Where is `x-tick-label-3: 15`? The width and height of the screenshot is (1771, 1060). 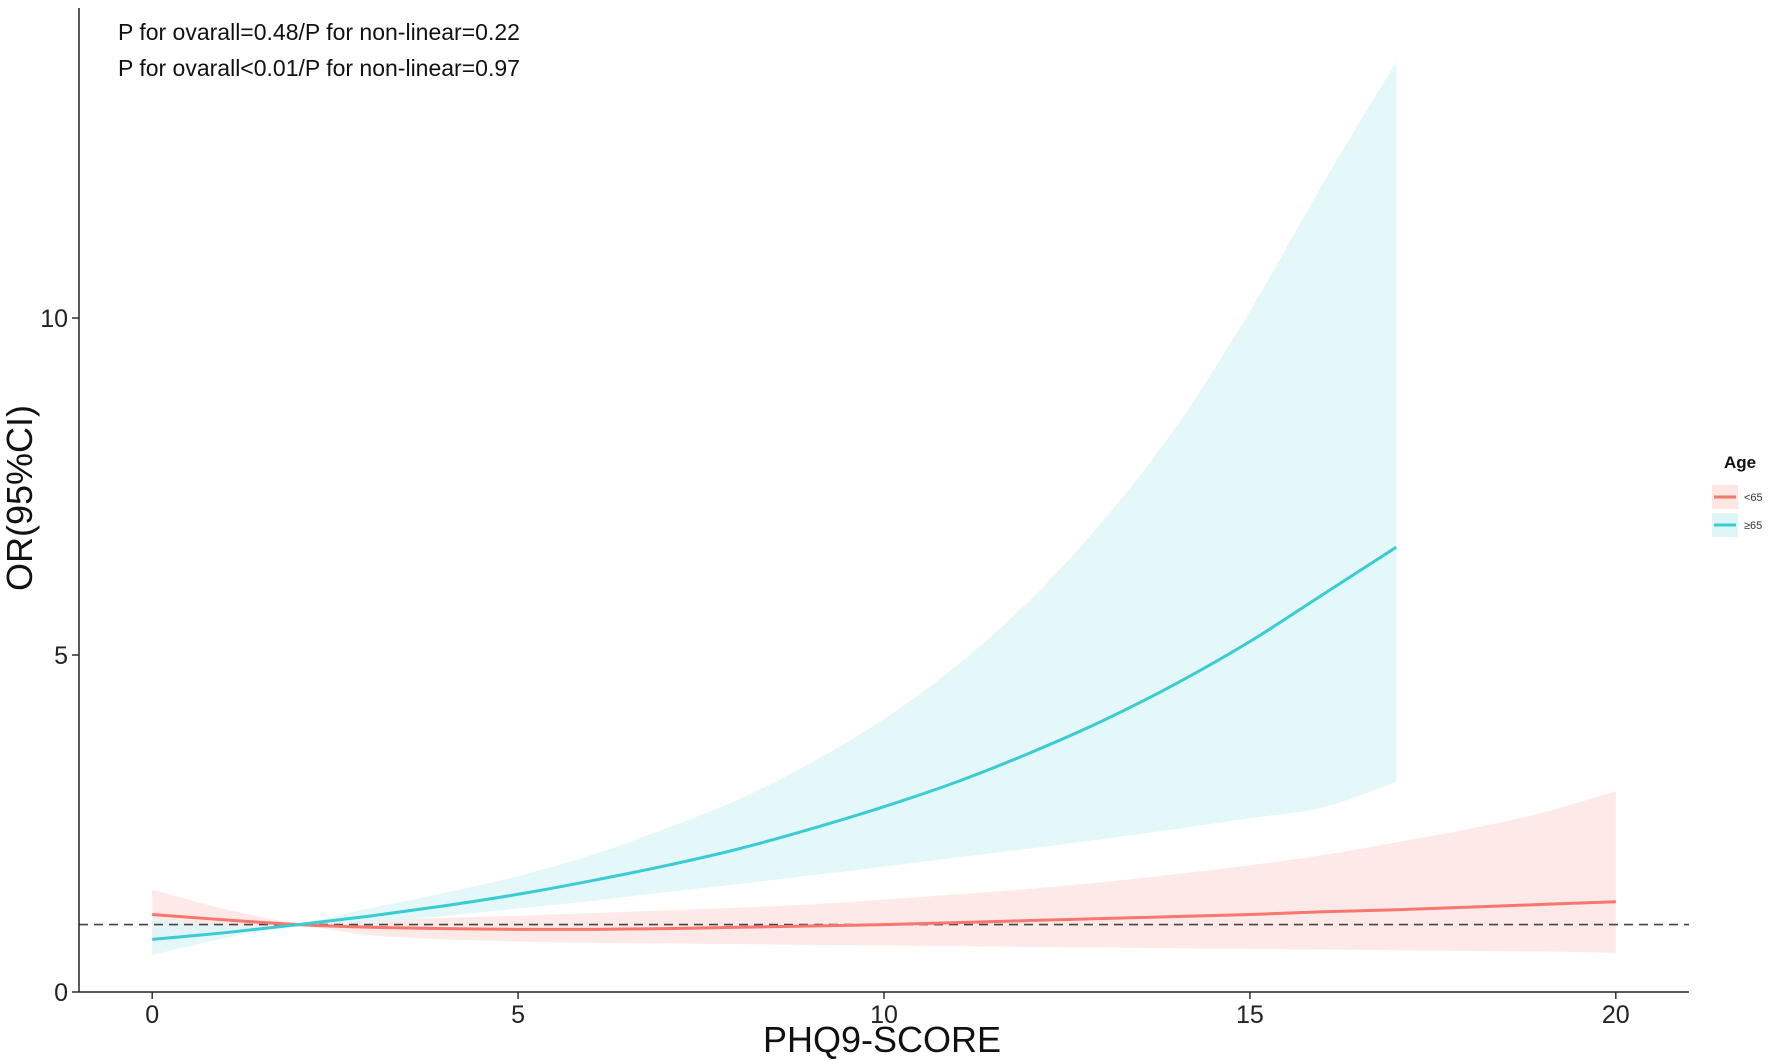 x-tick-label-3: 15 is located at coordinates (1250, 1015).